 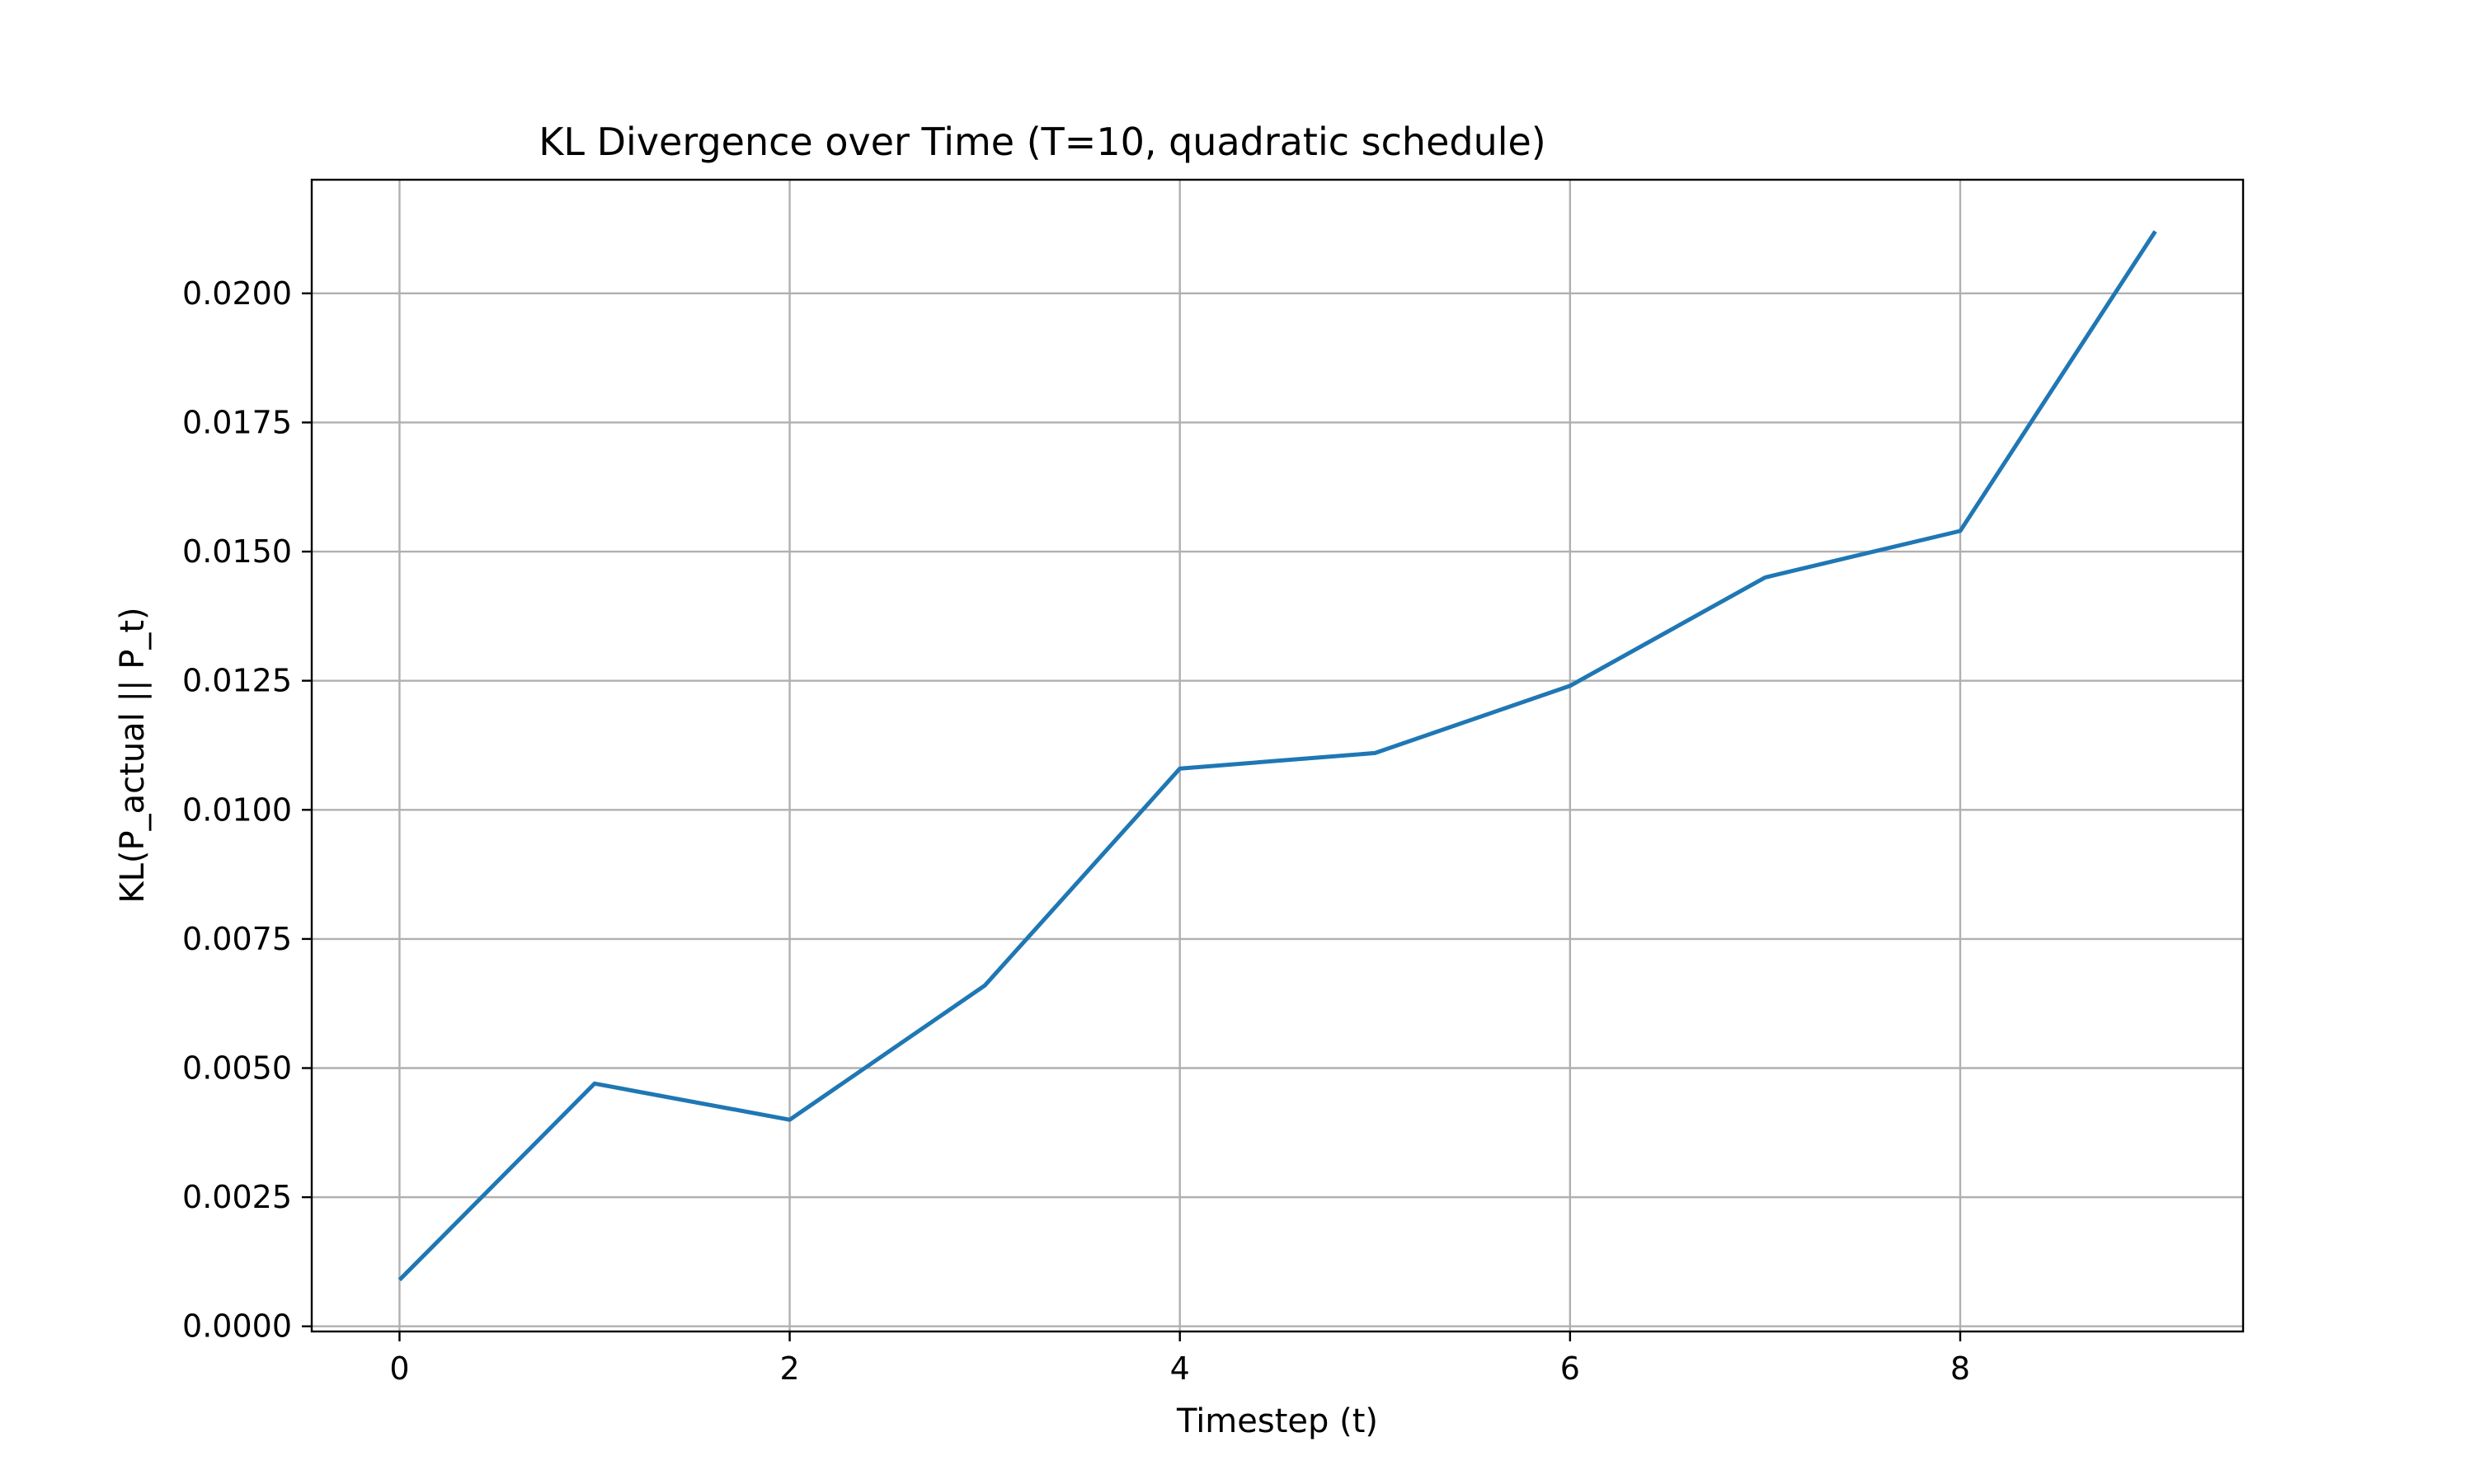 What do you see at coordinates (237, 551) in the screenshot?
I see `y-tick-label: 0.0150` at bounding box center [237, 551].